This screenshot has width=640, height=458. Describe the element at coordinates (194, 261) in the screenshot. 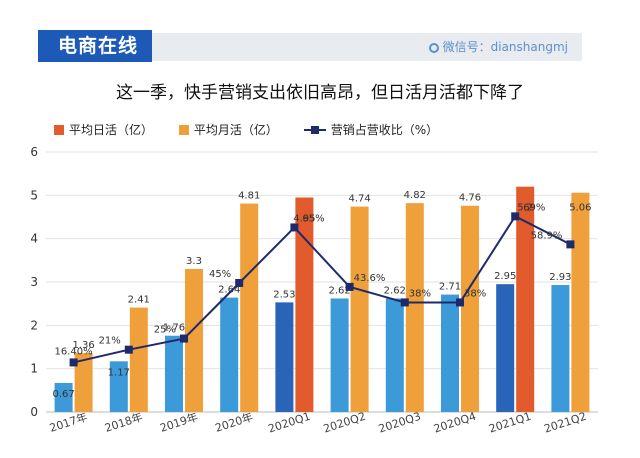

I see `data-label-monthly: 3.3` at that location.